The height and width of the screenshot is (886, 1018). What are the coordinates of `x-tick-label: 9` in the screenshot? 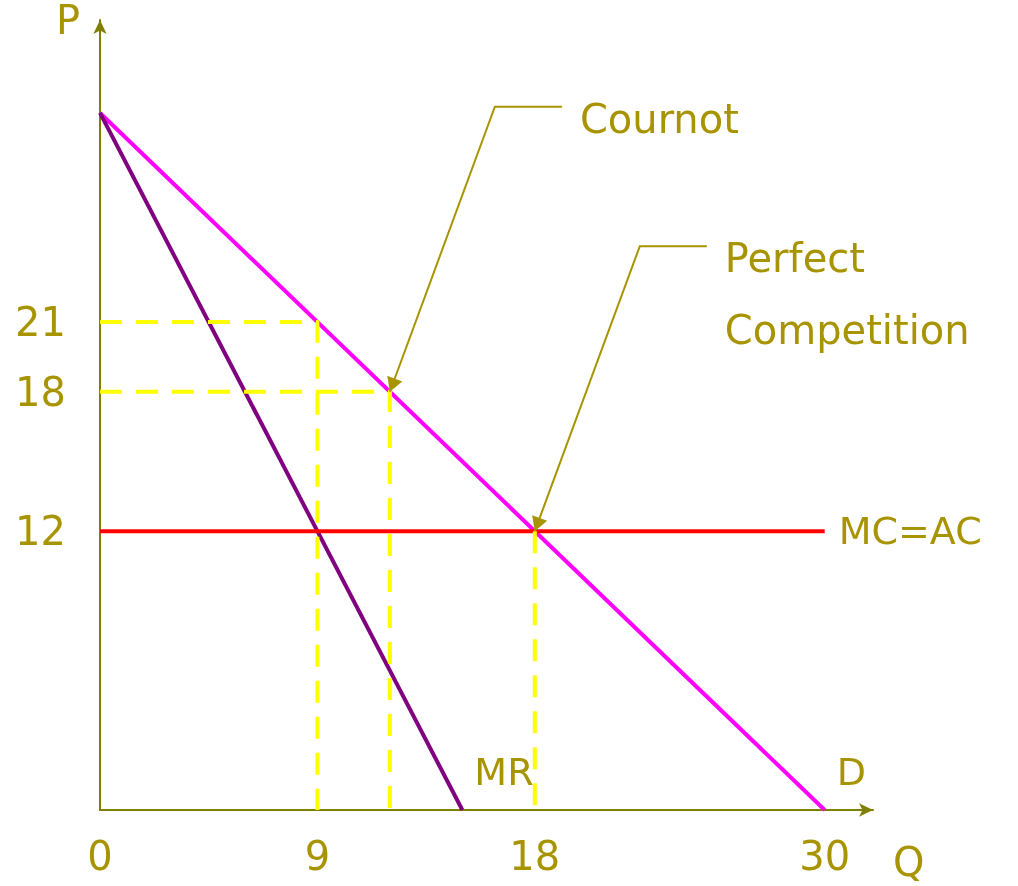 It's located at (317, 856).